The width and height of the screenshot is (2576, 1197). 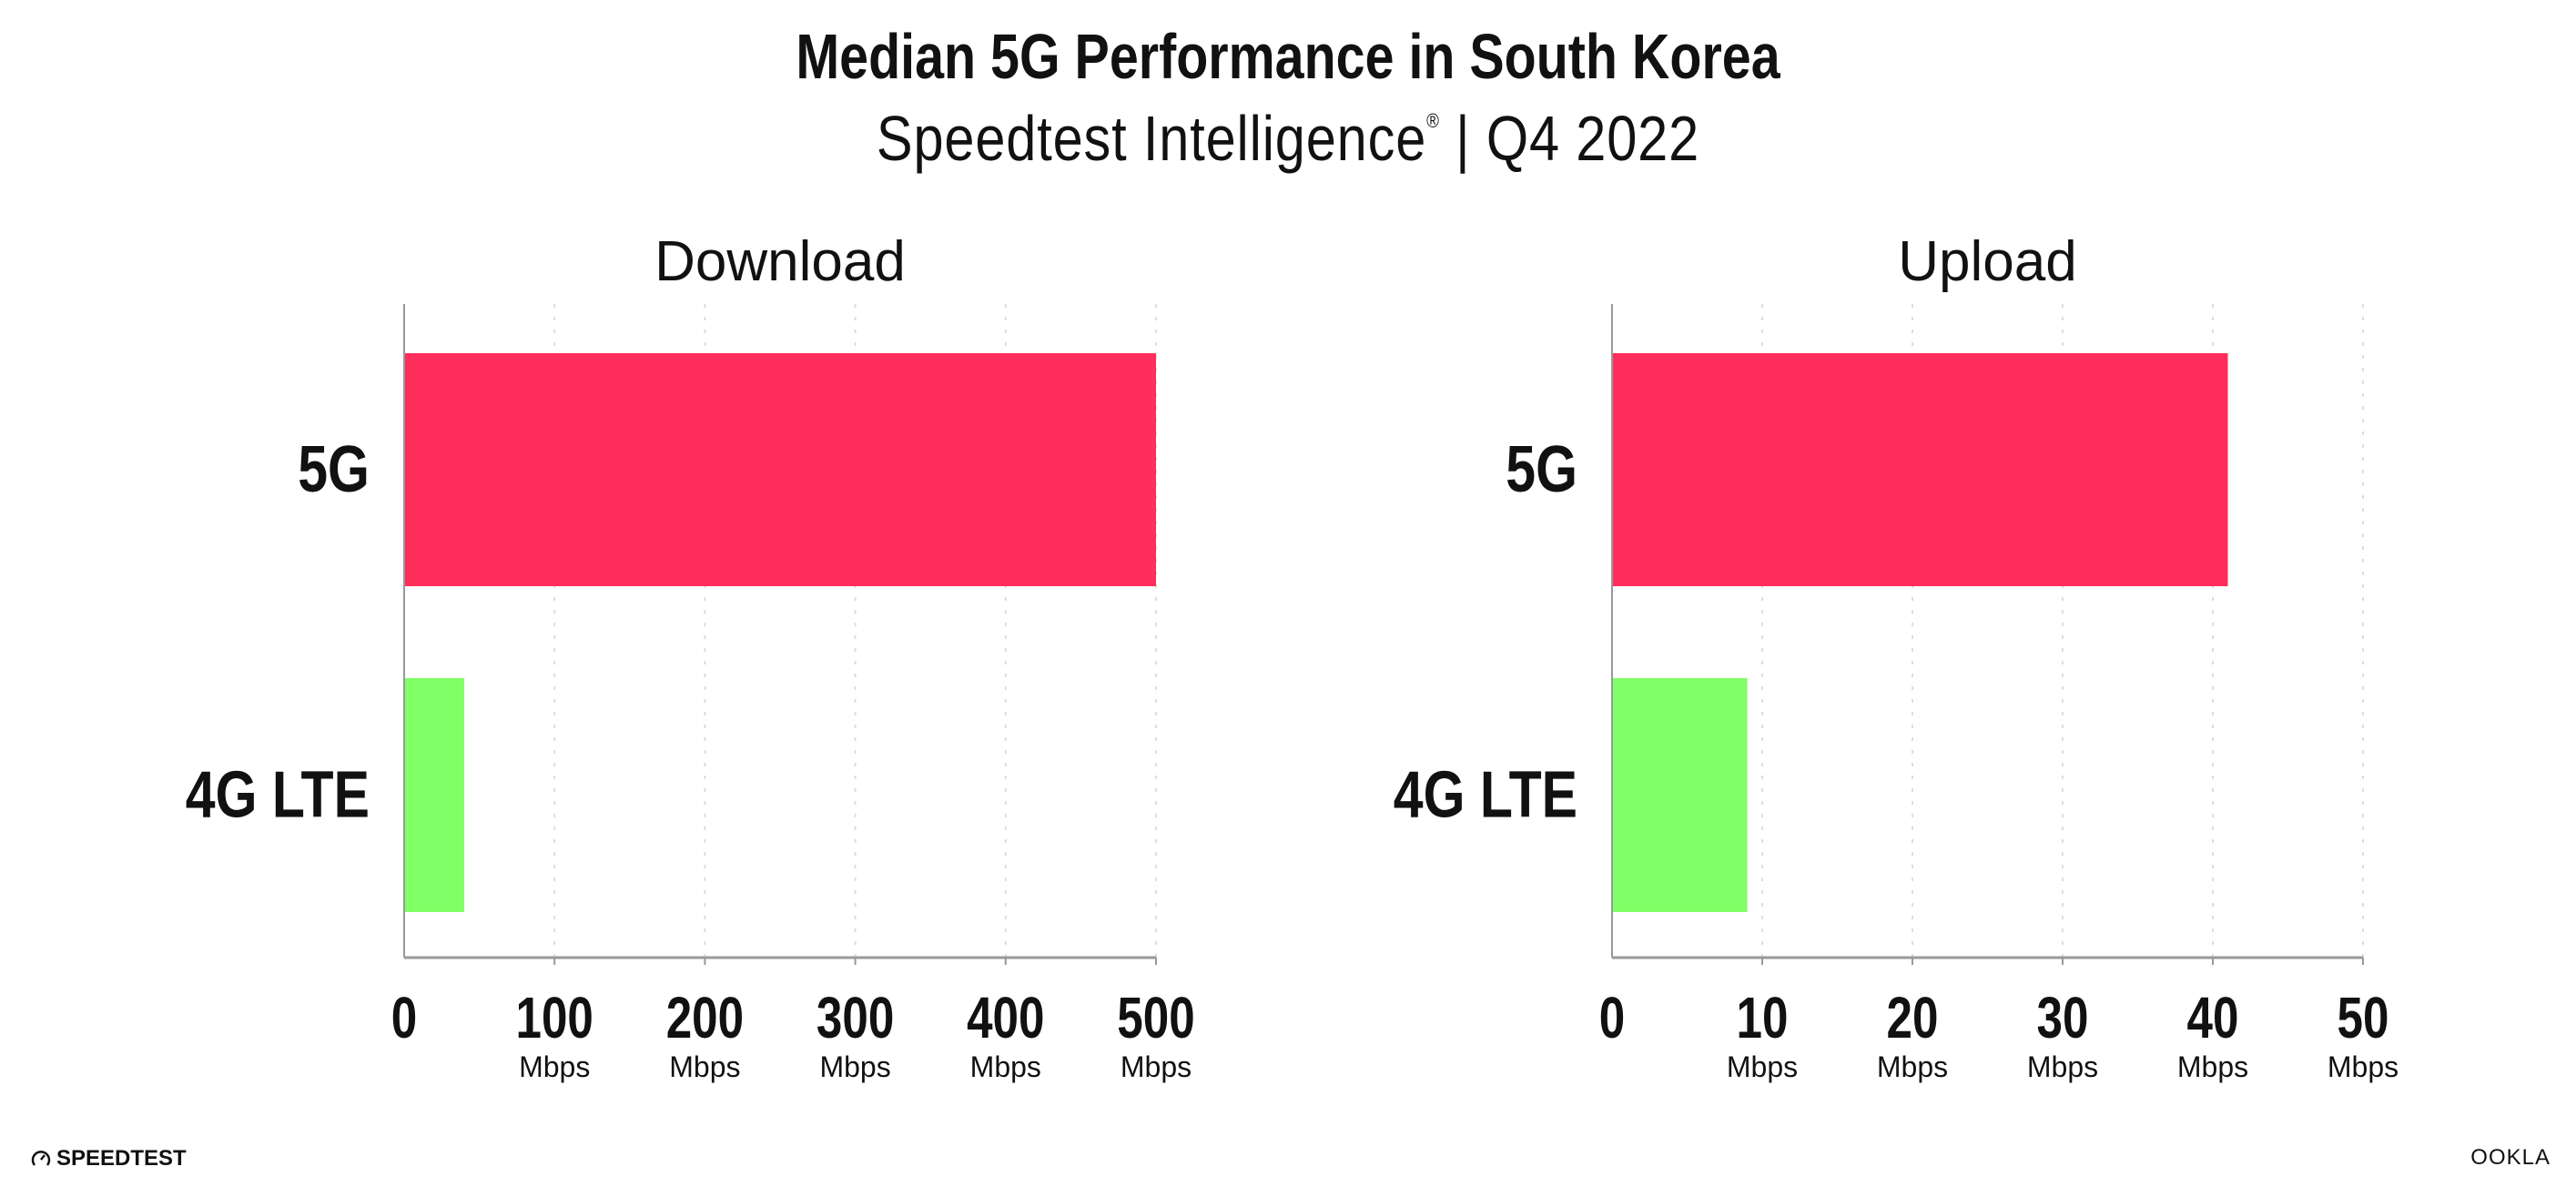 I want to click on tick-label: 20, so click(x=1913, y=1019).